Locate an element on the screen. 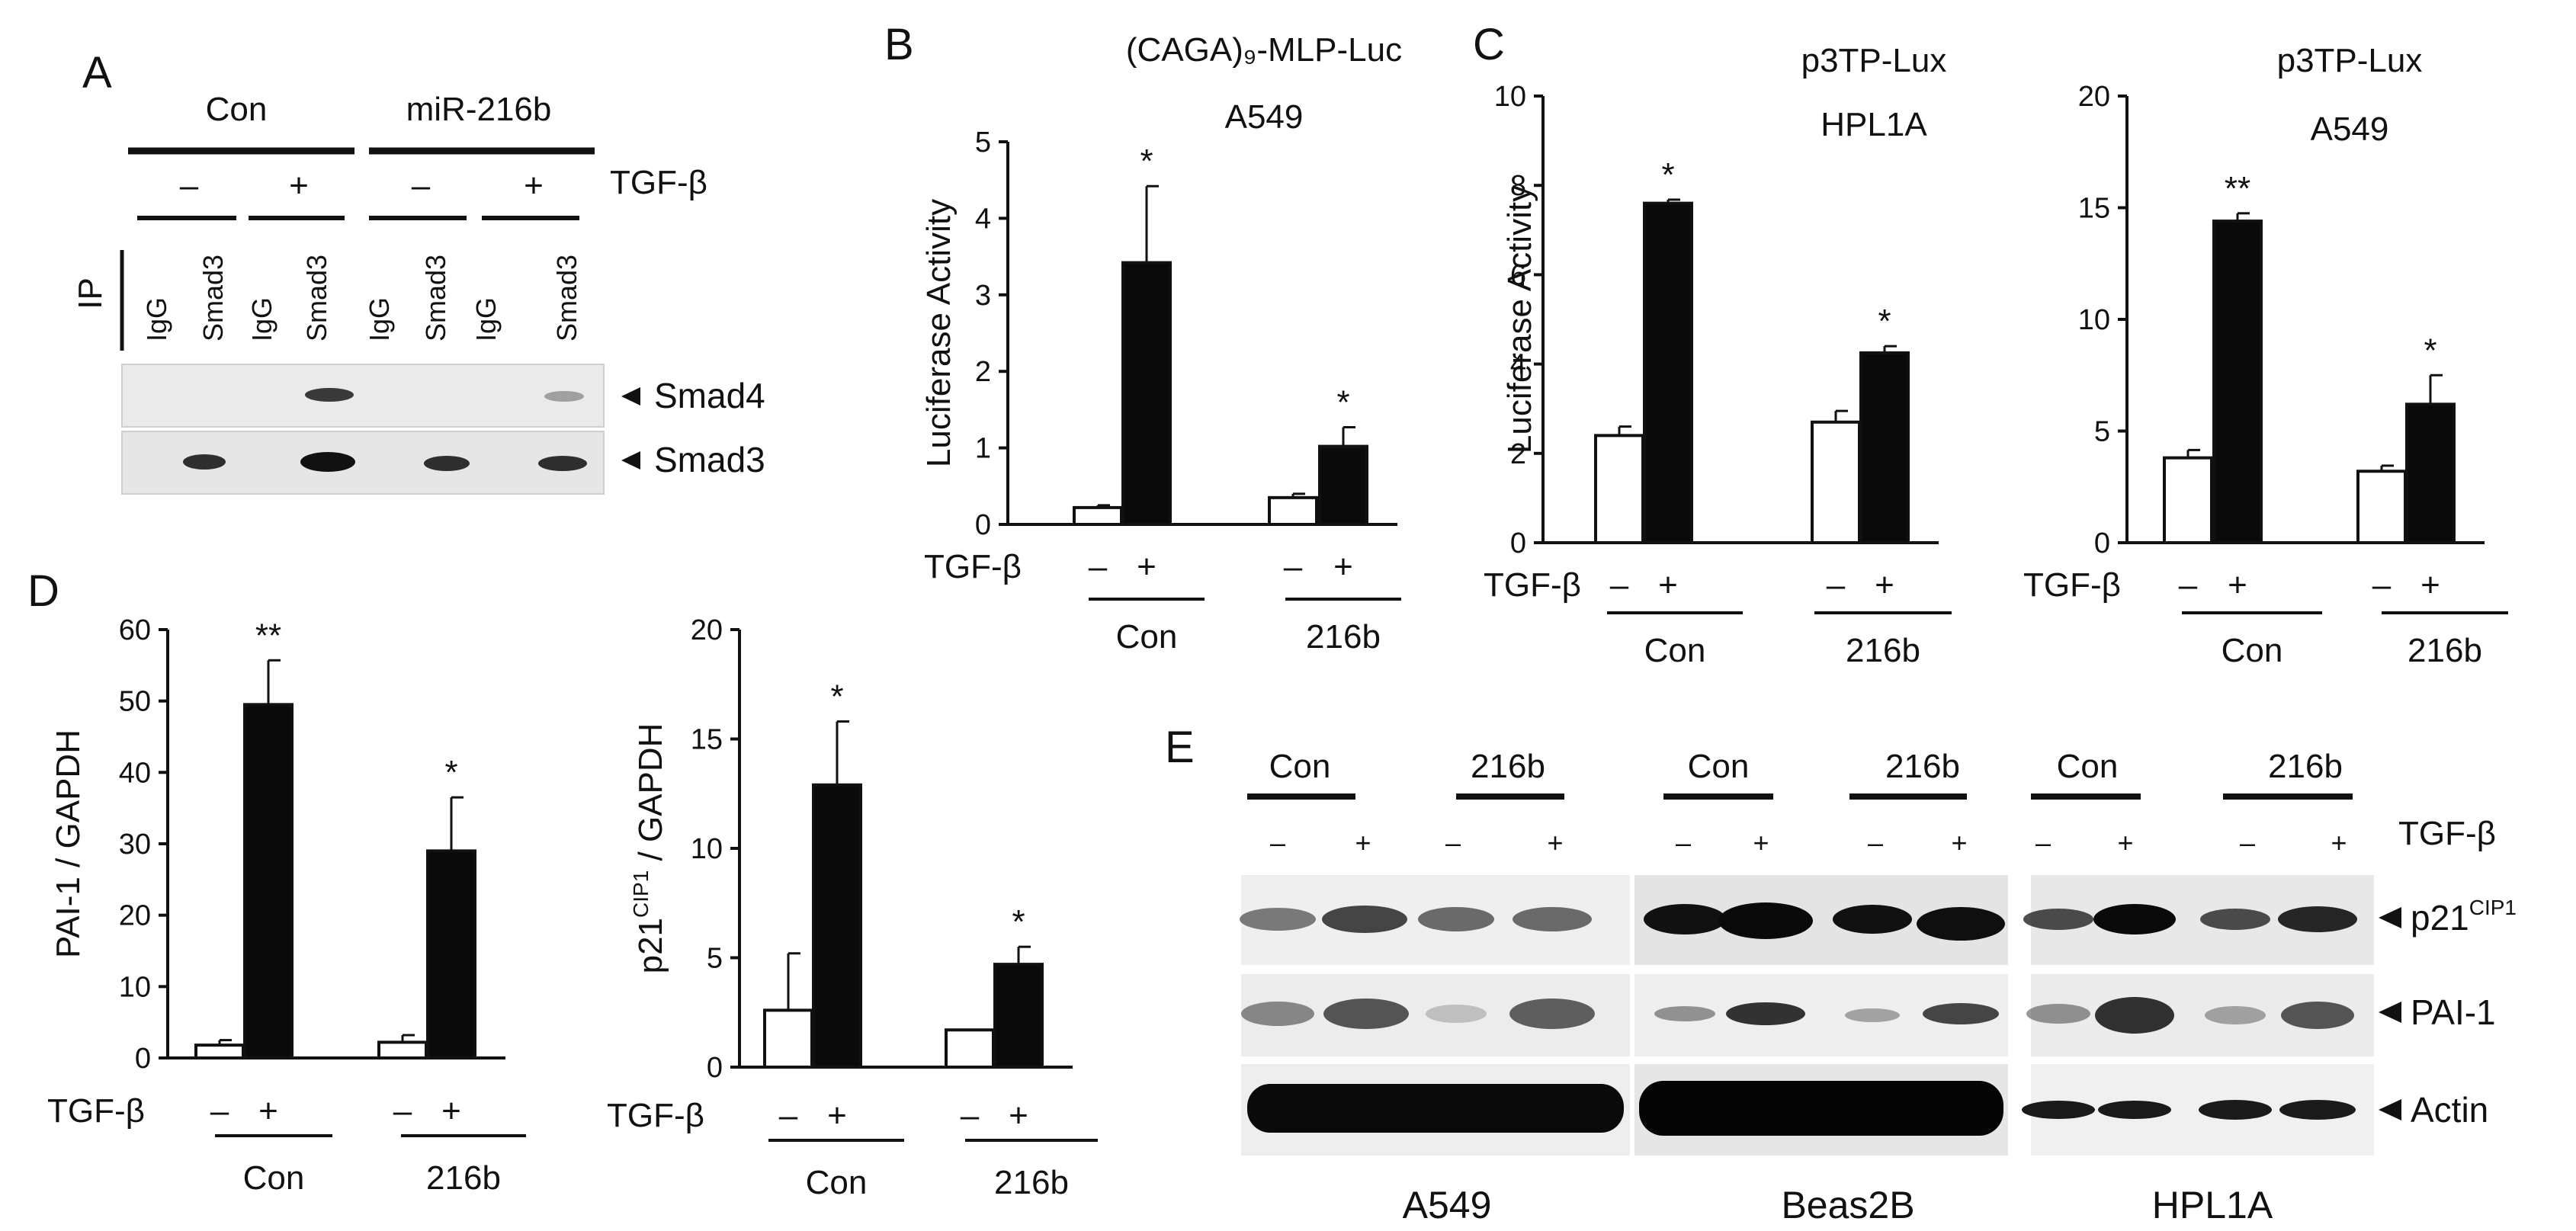 Image resolution: width=2576 pixels, height=1231 pixels. panel-e-a549-con: Con is located at coordinates (1300, 766).